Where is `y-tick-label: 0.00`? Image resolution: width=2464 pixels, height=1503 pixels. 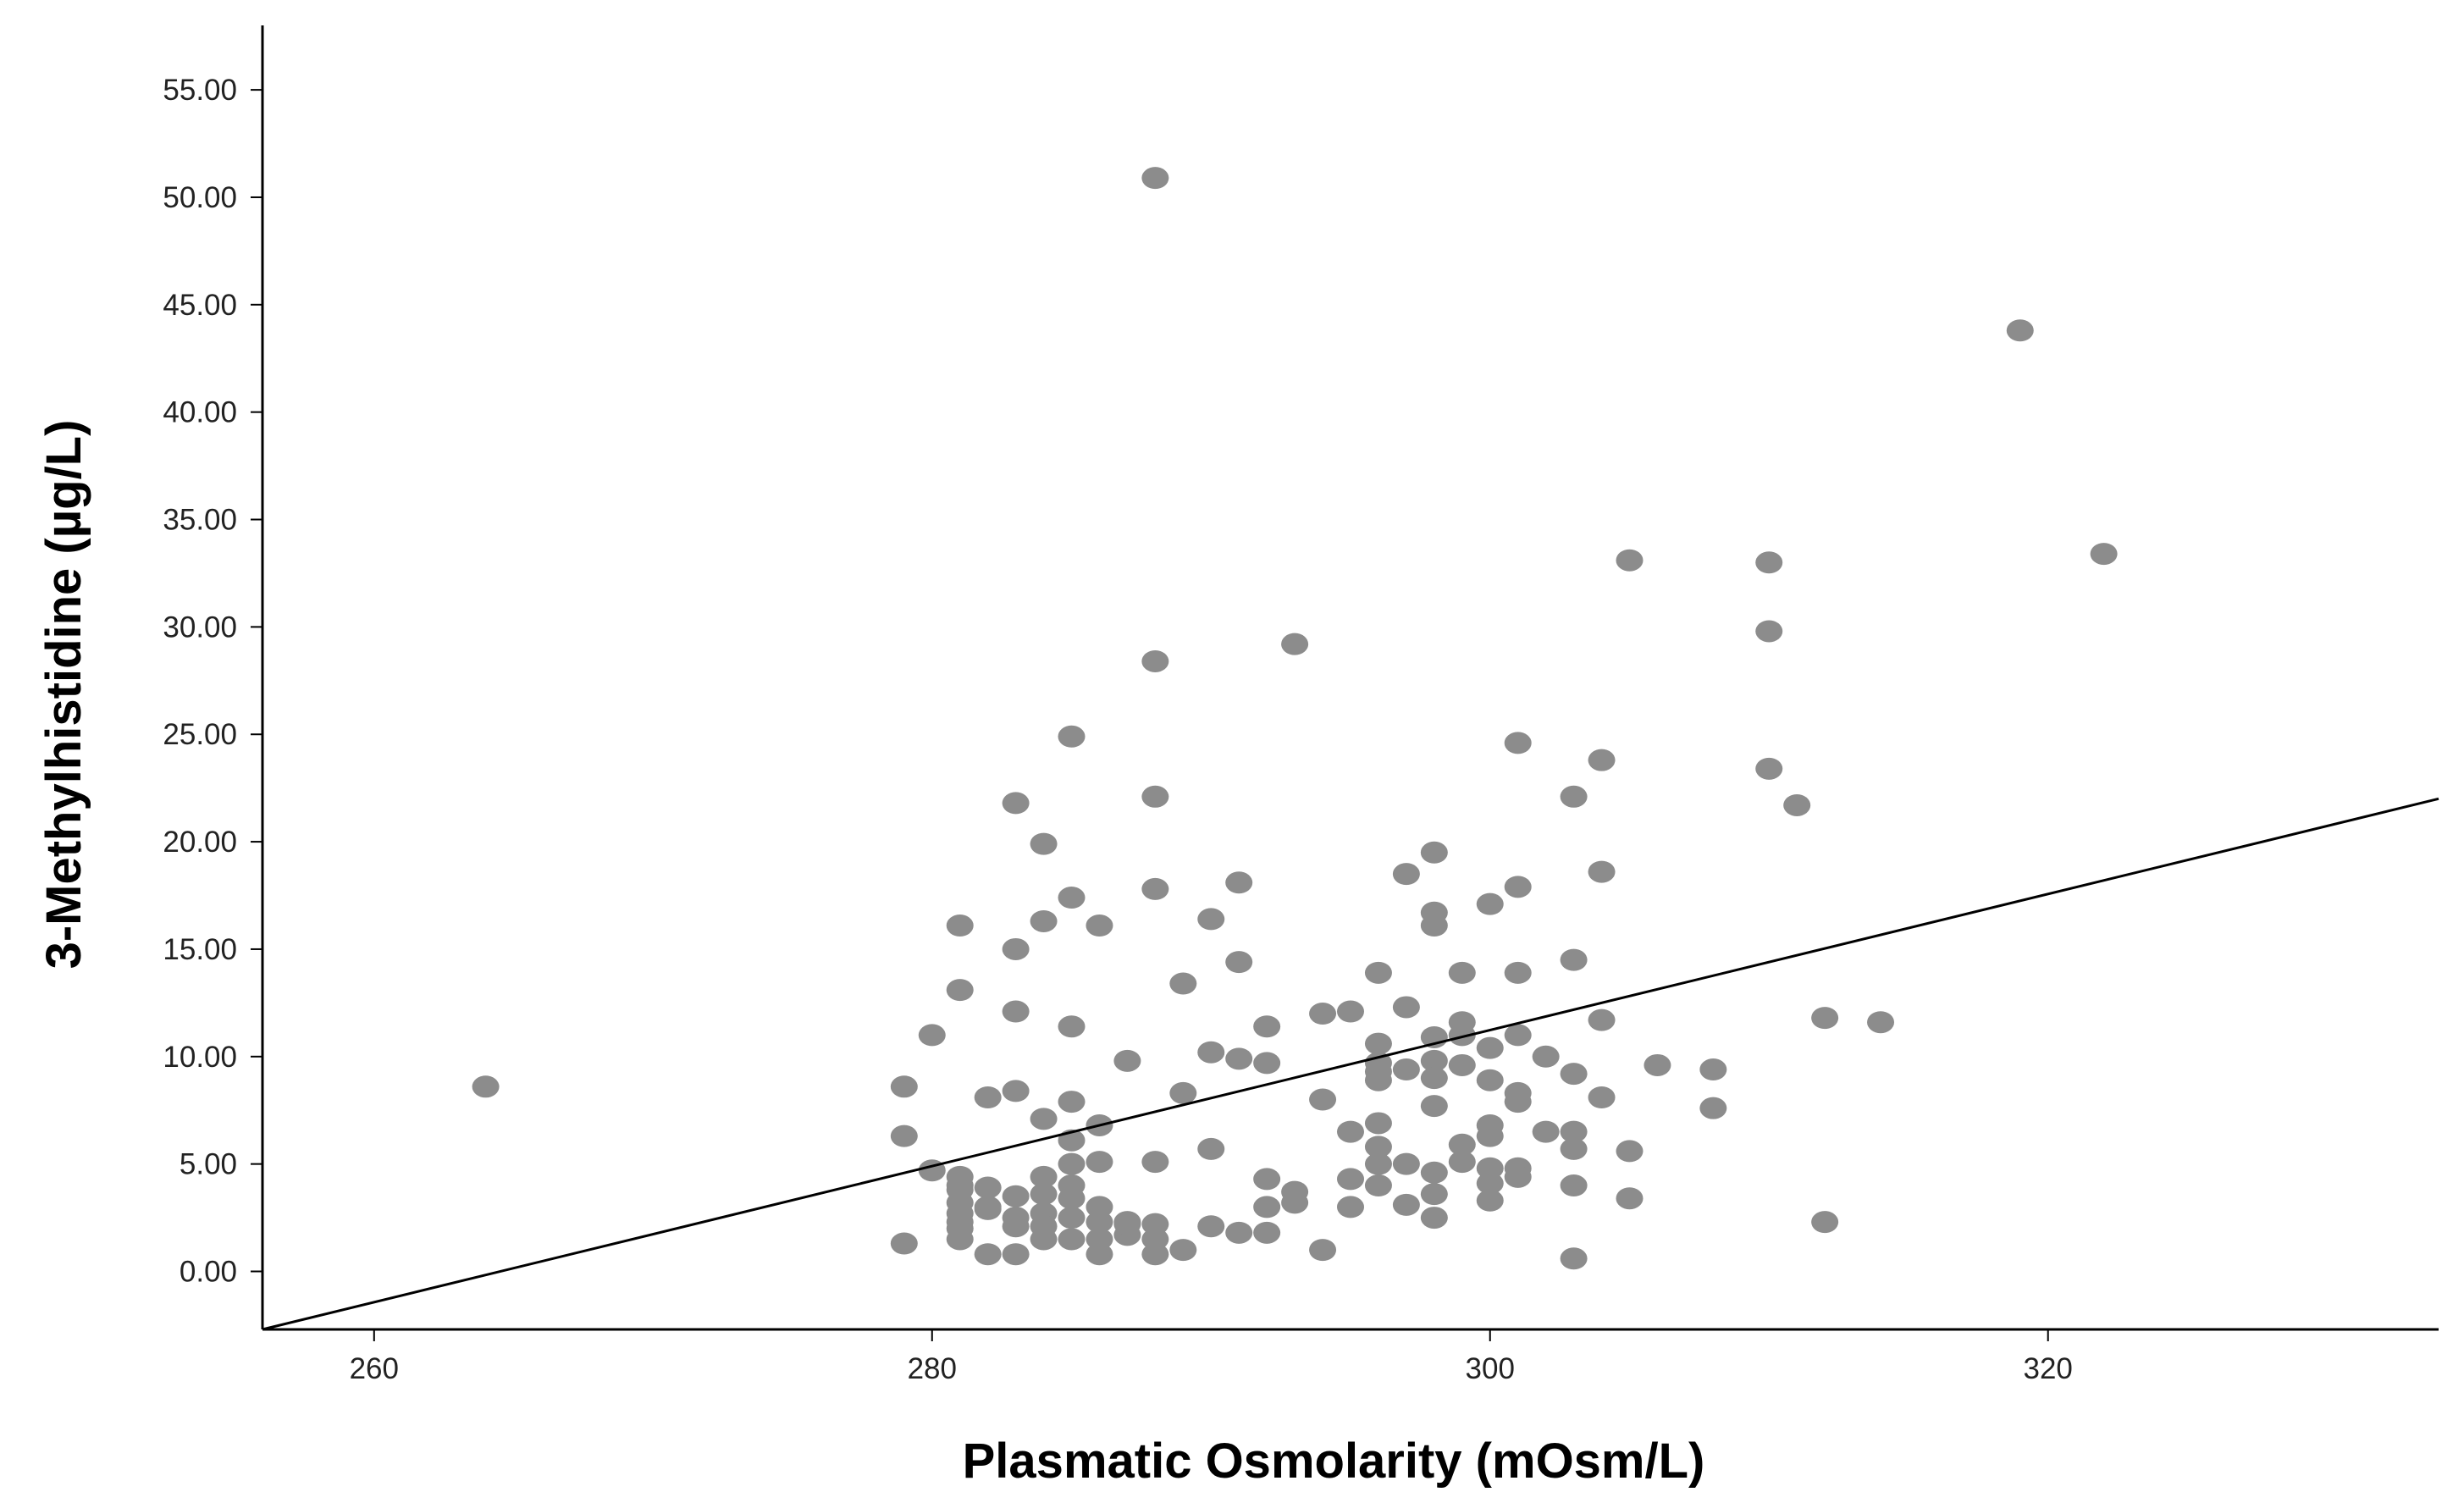
y-tick-label: 0.00 is located at coordinates (208, 1271).